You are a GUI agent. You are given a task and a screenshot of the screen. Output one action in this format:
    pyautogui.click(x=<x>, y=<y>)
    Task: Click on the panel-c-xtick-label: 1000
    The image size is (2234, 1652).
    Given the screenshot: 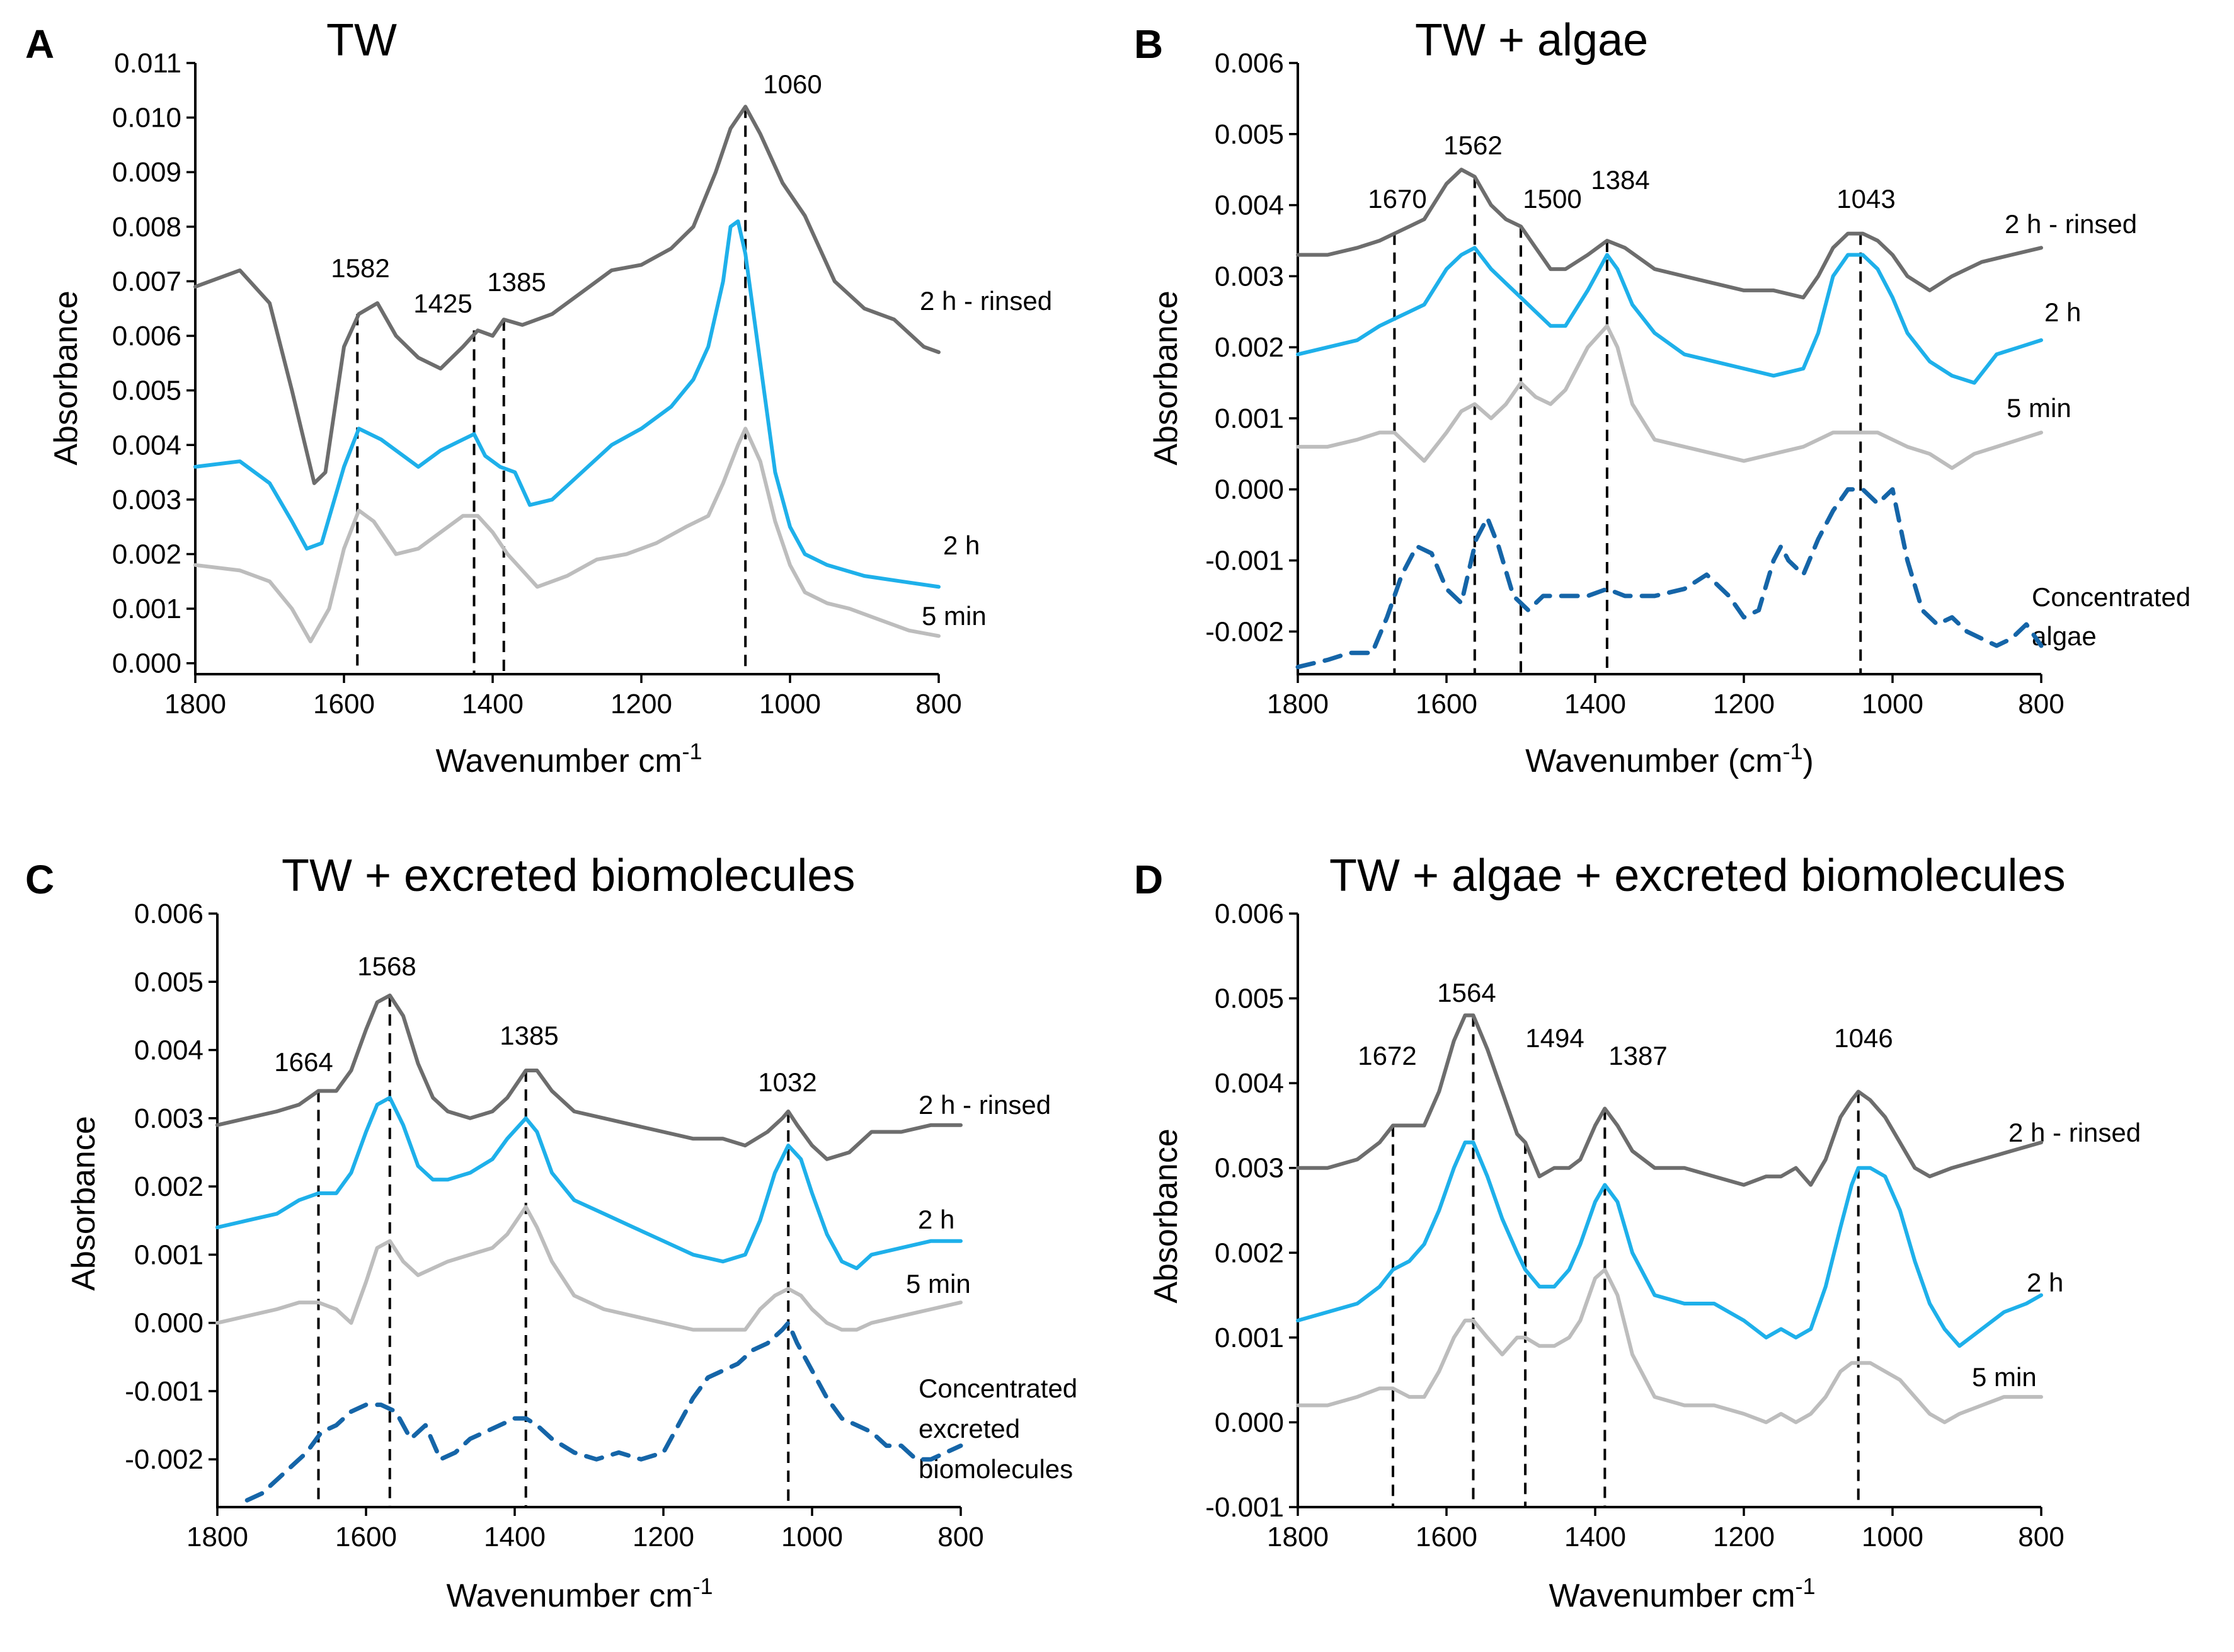 What is the action you would take?
    pyautogui.click(x=812, y=1537)
    